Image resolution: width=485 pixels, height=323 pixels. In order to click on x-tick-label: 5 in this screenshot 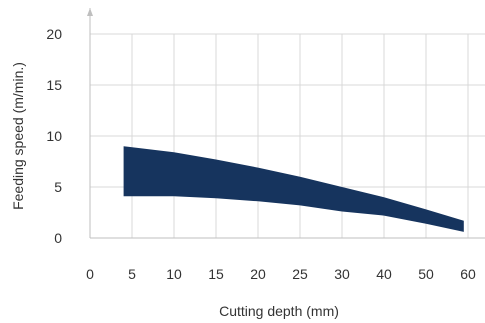, I will do `click(132, 274)`.